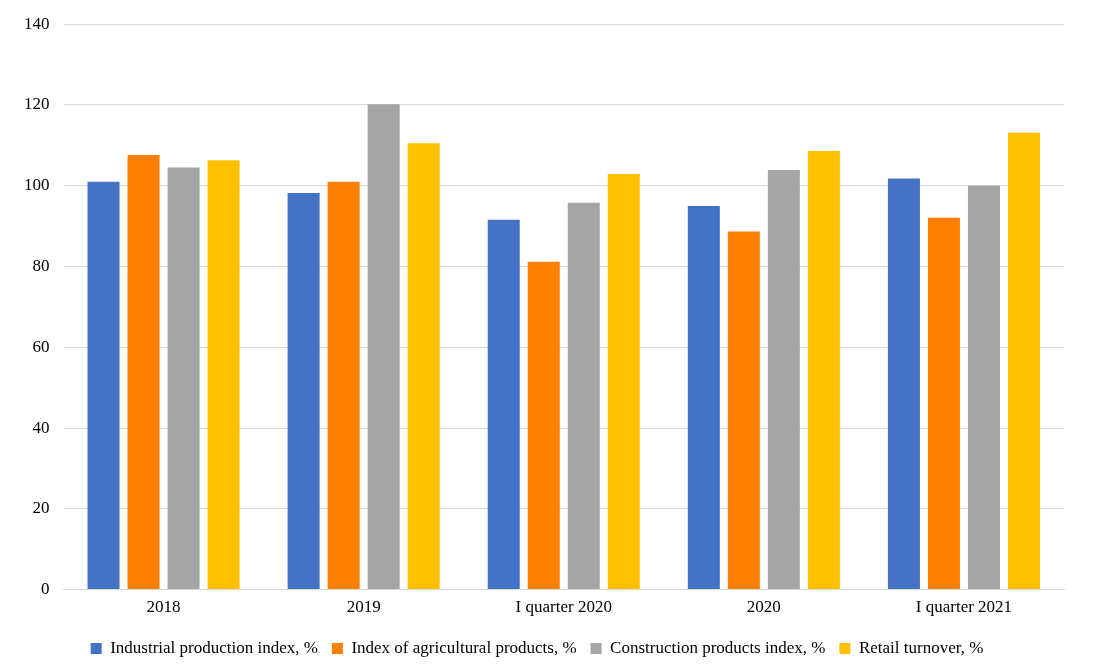 The image size is (1094, 671). I want to click on y-tick-label: 120, so click(37, 104).